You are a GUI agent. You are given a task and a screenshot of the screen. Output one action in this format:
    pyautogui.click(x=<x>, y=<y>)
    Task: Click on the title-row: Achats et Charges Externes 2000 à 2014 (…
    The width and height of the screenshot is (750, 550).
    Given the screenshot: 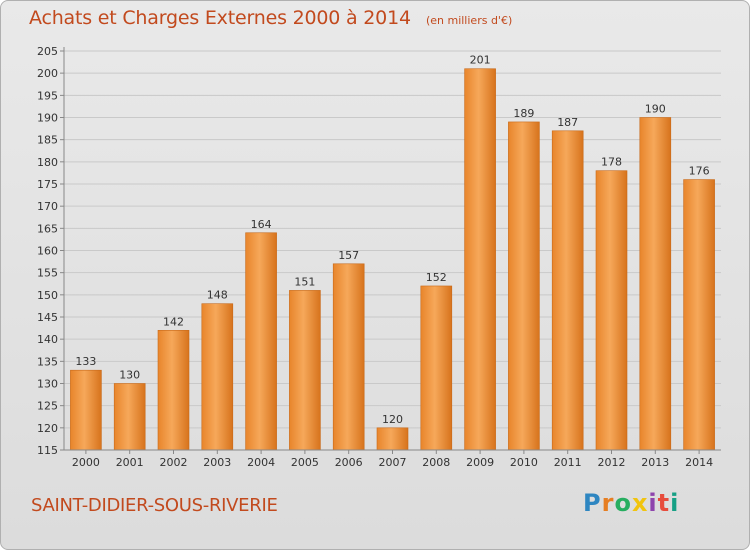 What is the action you would take?
    pyautogui.click(x=270, y=18)
    